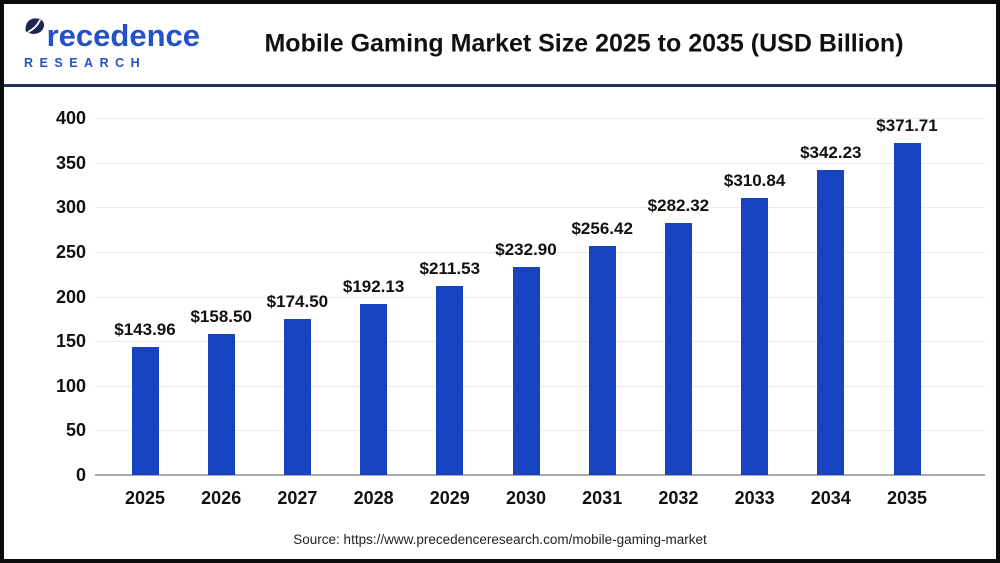  Describe the element at coordinates (297, 397) in the screenshot. I see `bar-2027` at that location.